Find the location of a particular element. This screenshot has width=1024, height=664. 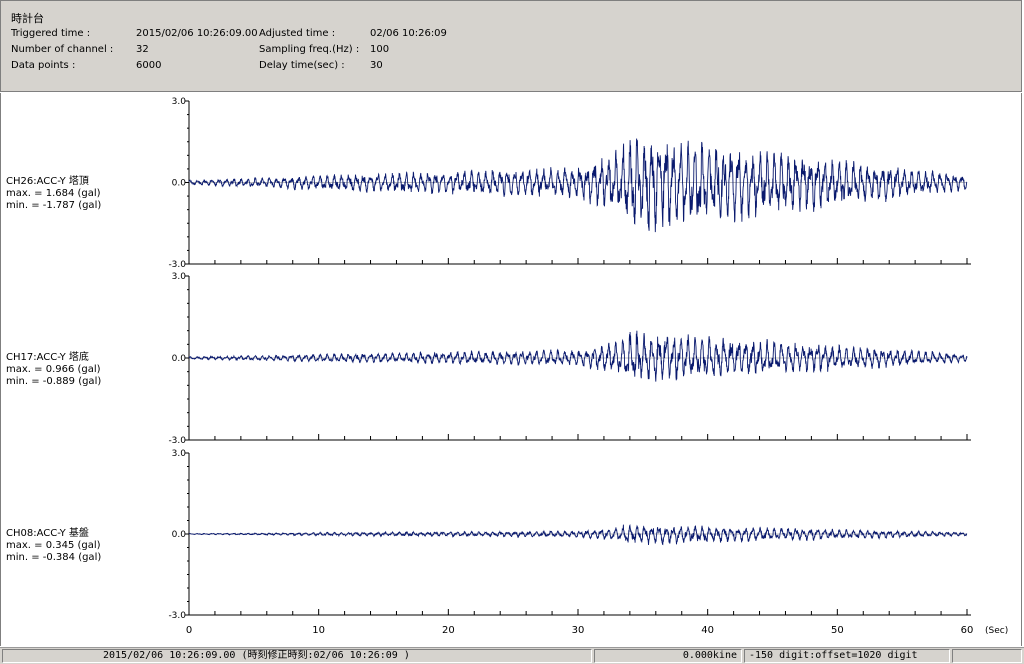

x-tick-label: 0 is located at coordinates (189, 630).